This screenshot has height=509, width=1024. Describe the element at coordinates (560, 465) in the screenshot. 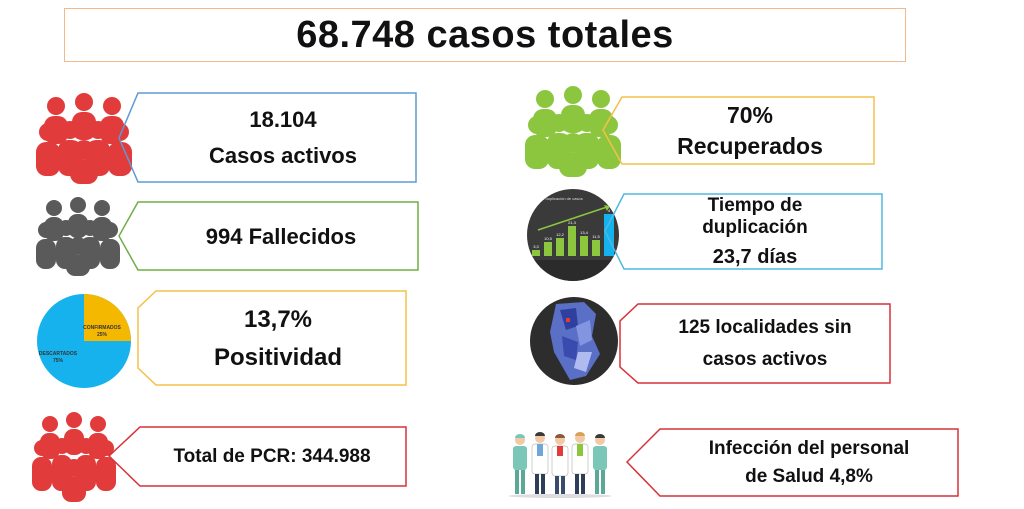

I see `health-workers-icon` at that location.